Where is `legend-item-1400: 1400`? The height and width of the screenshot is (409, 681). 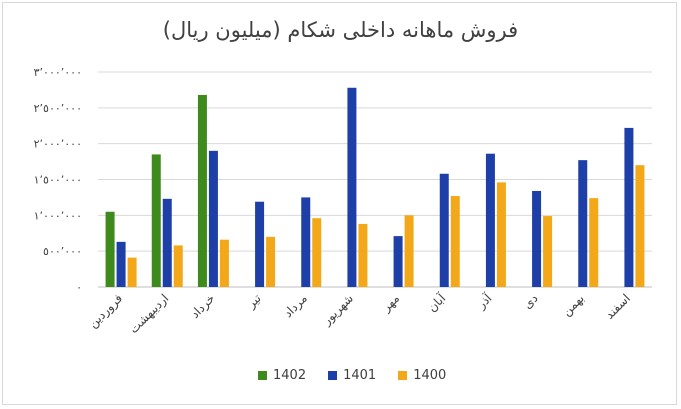
legend-item-1400: 1400 is located at coordinates (422, 375).